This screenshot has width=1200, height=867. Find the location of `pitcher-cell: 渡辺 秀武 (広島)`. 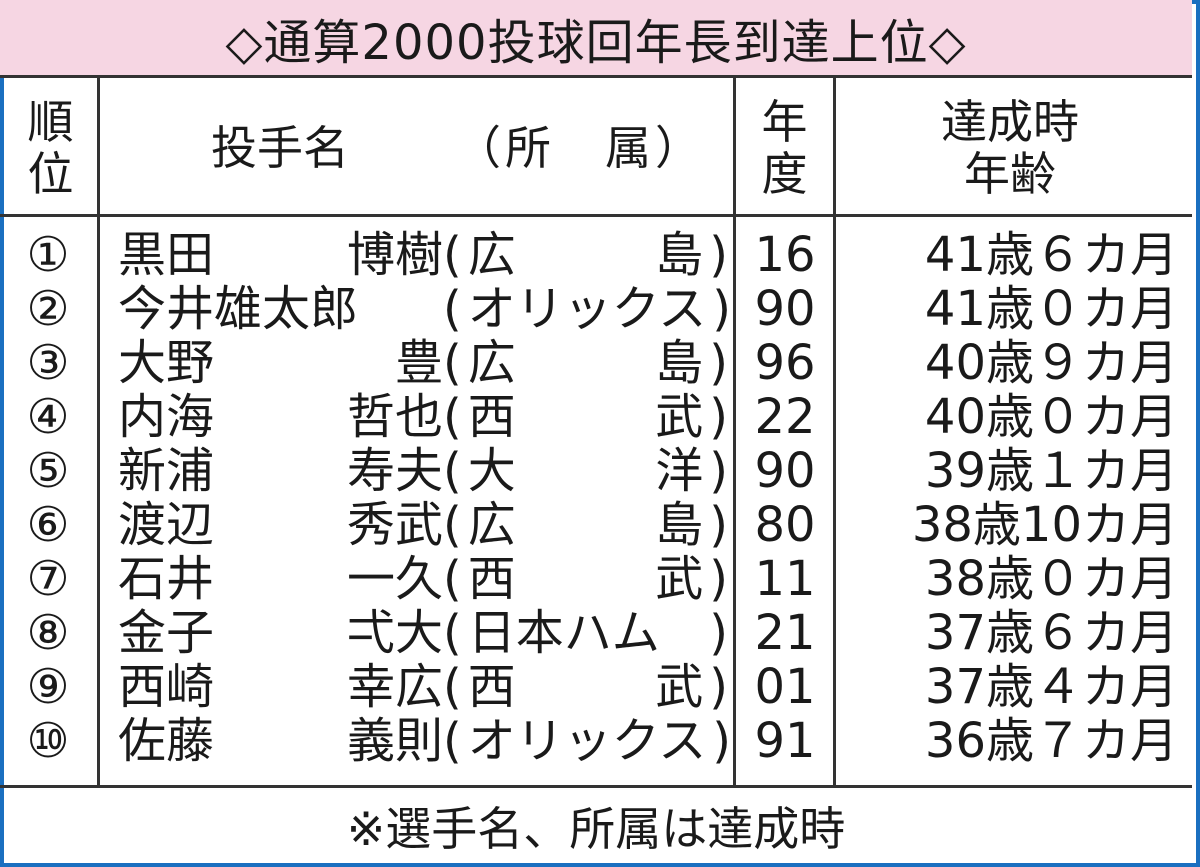

pitcher-cell: 渡辺 秀武 (広島) is located at coordinates (424, 525).